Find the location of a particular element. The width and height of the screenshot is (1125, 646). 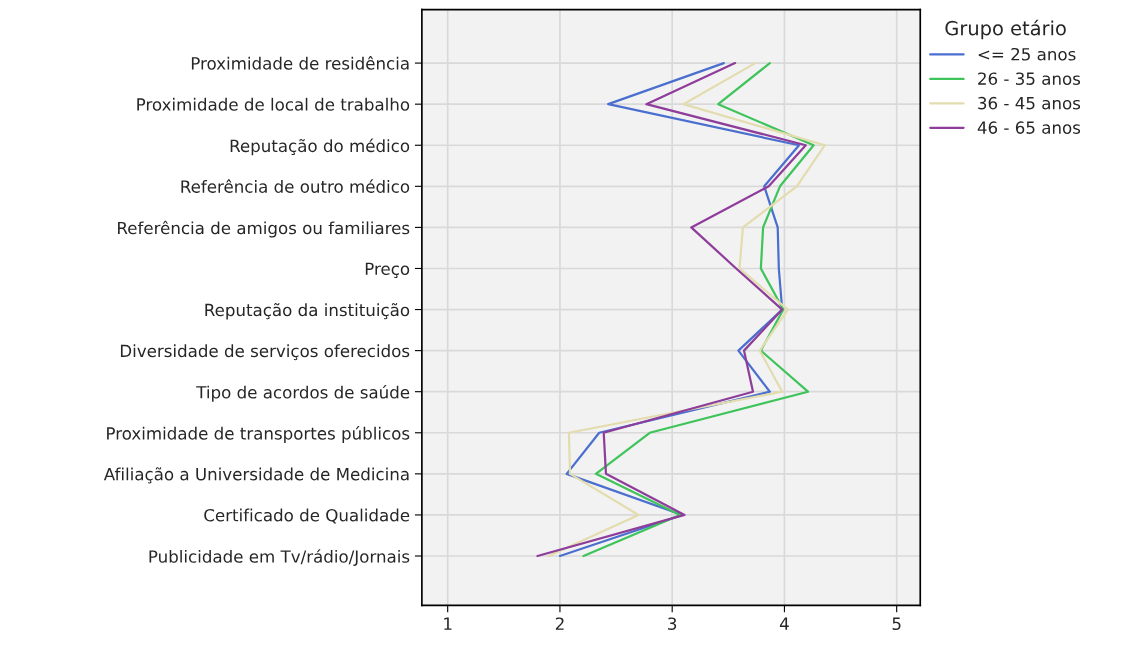

x-tick-label: 4 is located at coordinates (784, 623).